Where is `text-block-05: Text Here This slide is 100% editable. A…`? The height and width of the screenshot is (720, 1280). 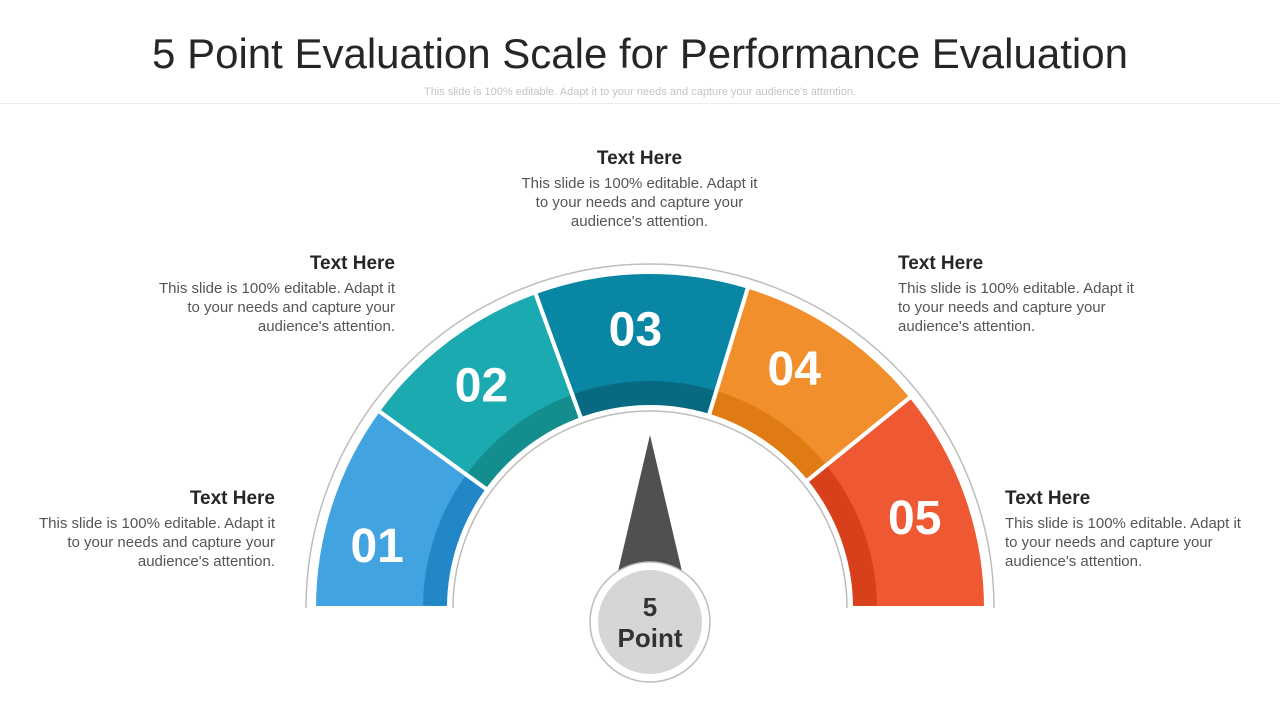 text-block-05: Text Here This slide is 100% editable. A… is located at coordinates (1127, 529).